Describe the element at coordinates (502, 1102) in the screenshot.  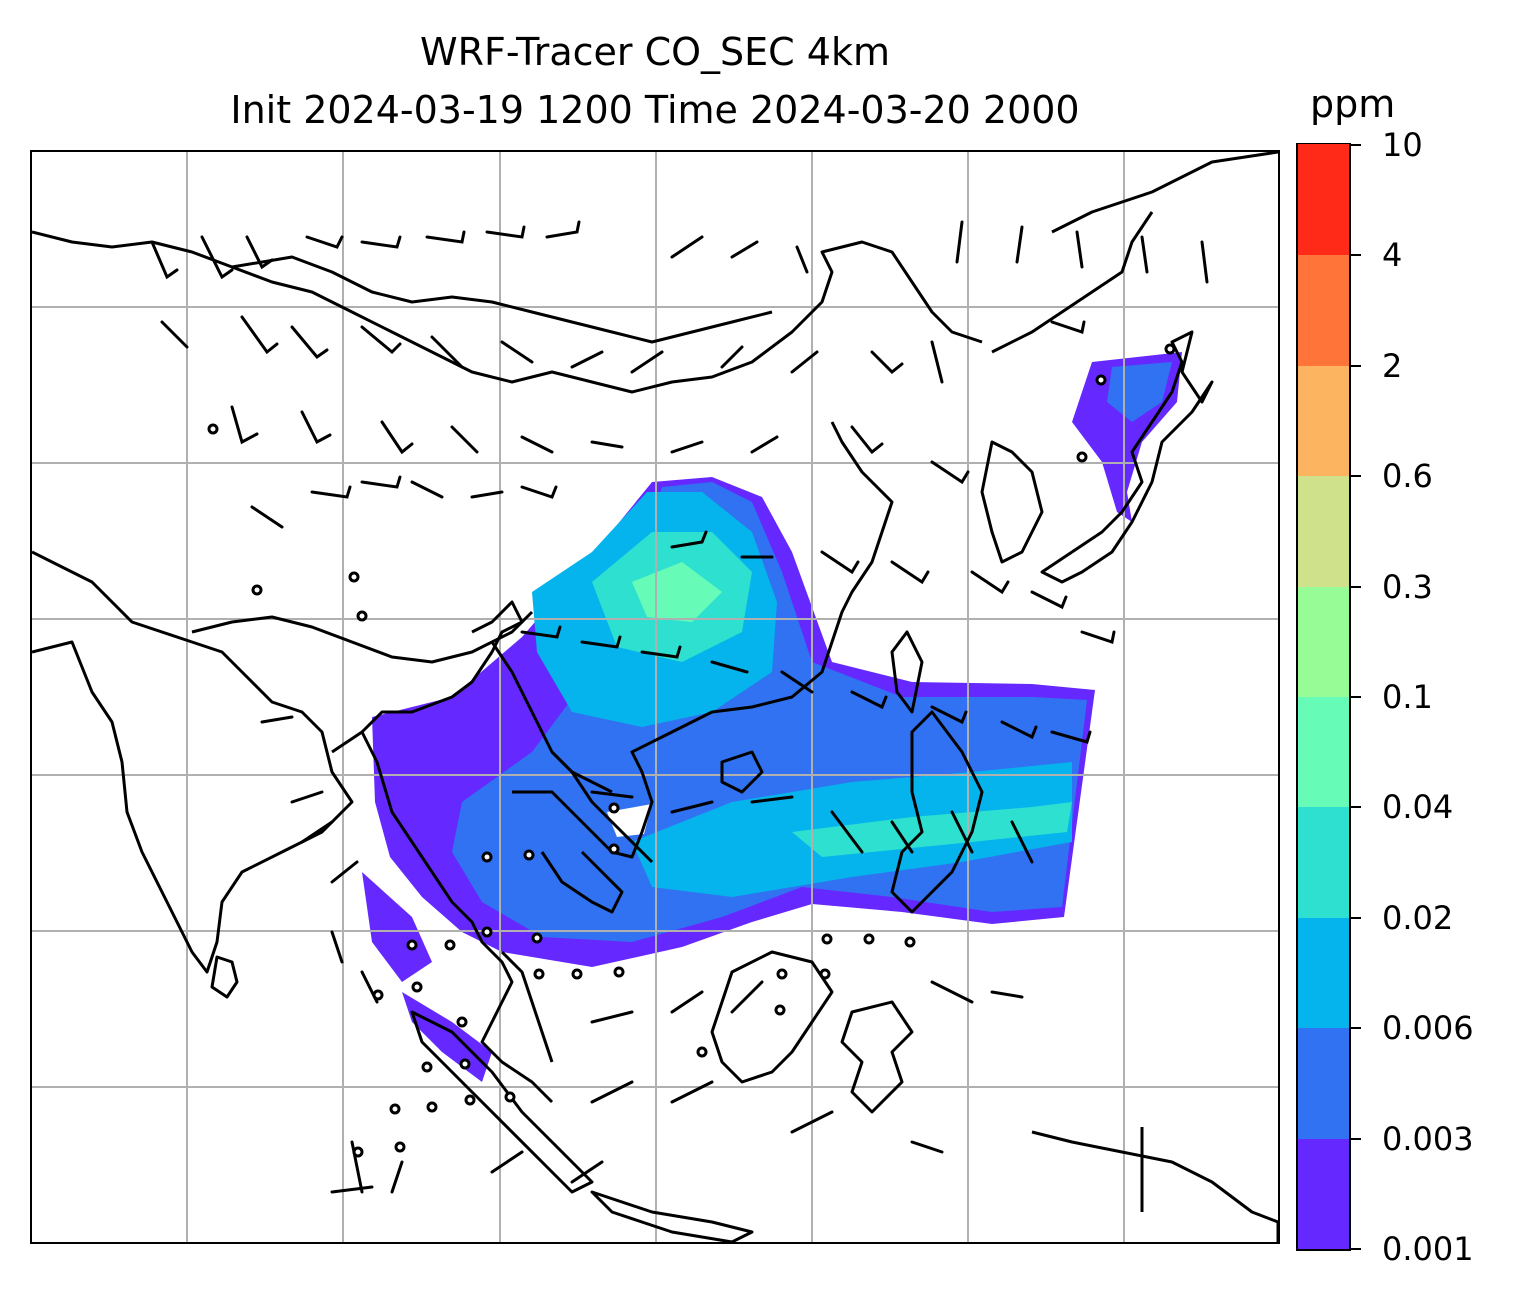
I see `coast-sumatra` at that location.